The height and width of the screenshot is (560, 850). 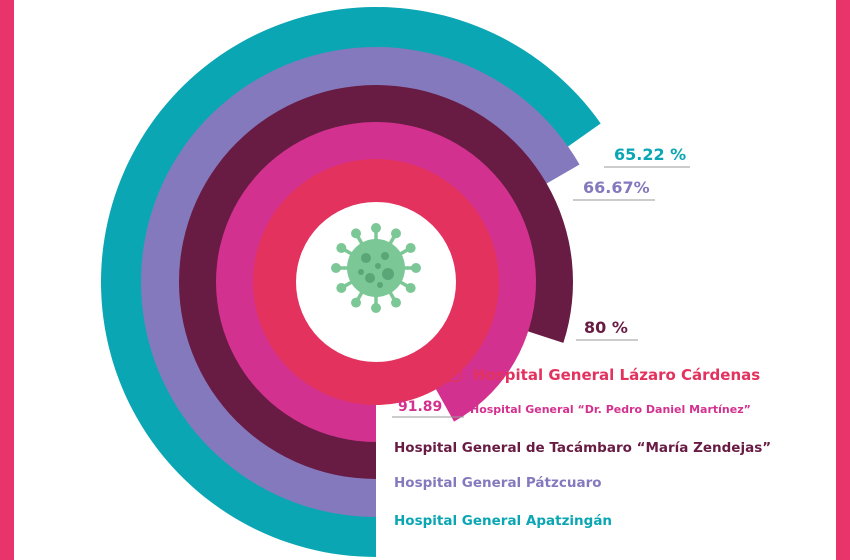 I want to click on coronavirus-icon, so click(x=376, y=268).